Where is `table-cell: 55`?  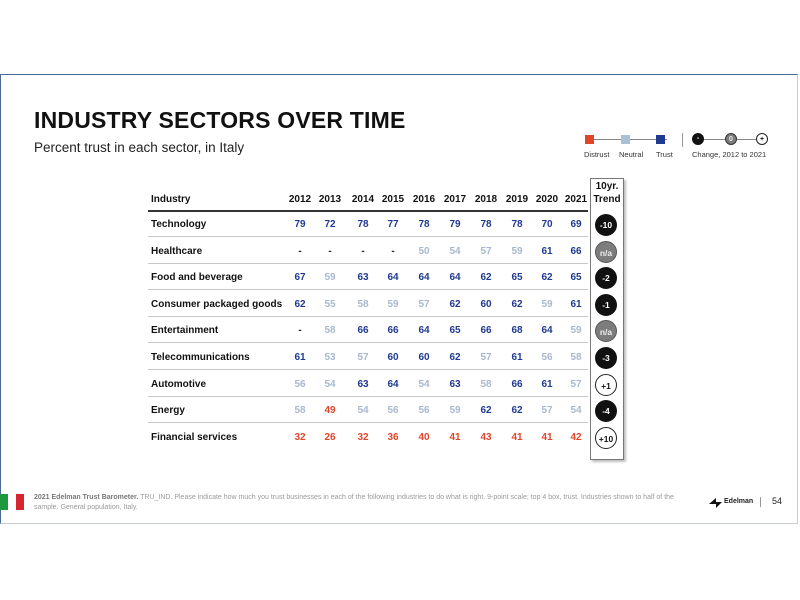
table-cell: 55 is located at coordinates (330, 304).